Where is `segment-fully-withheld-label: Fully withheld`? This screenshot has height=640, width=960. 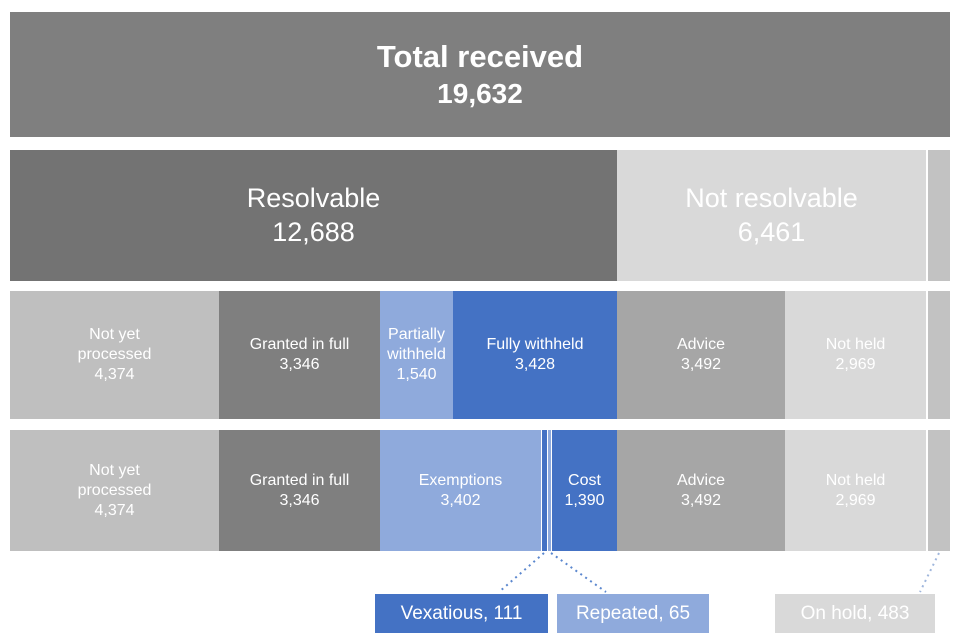
segment-fully-withheld-label: Fully withheld is located at coordinates (535, 344).